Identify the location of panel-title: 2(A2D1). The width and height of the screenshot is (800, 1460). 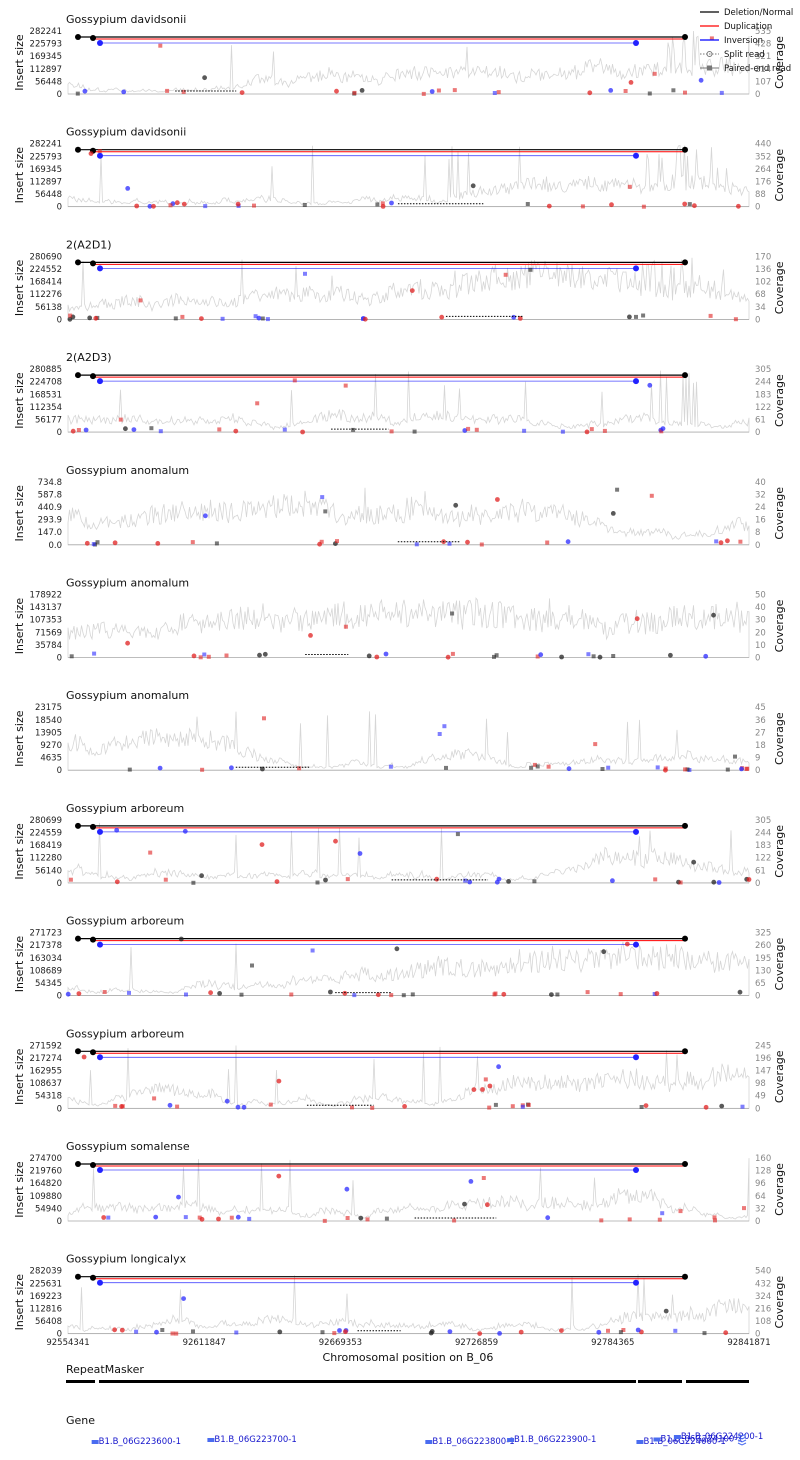
(89, 244).